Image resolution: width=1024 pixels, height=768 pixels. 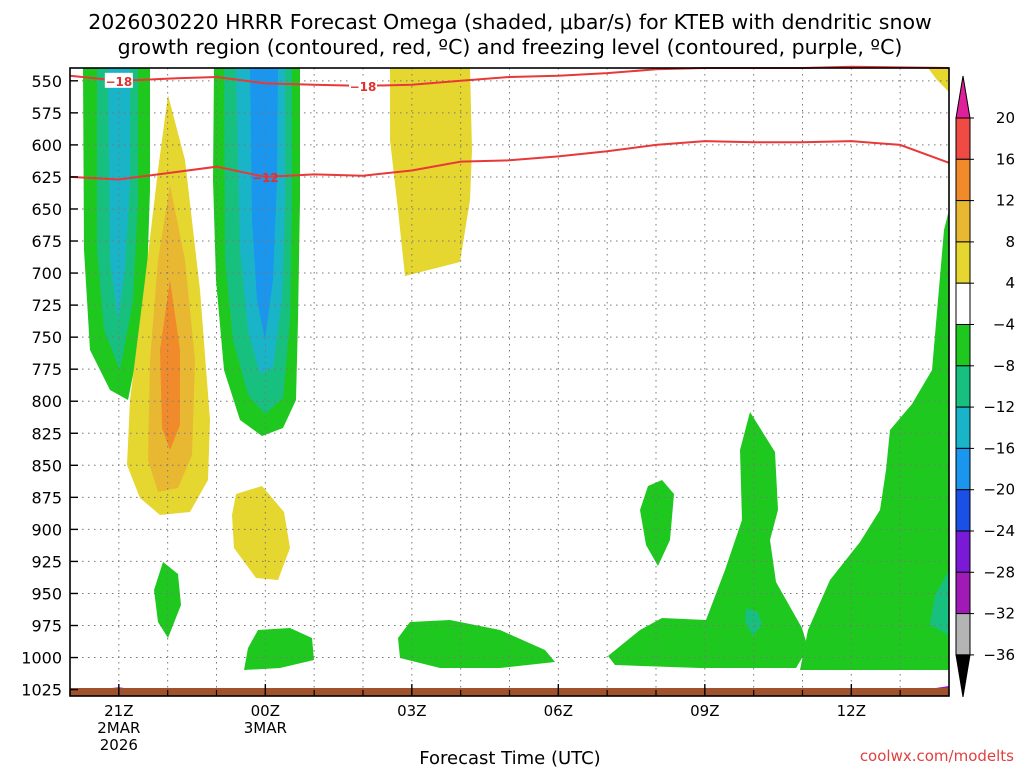 What do you see at coordinates (119, 745) in the screenshot?
I see `x-tick-label: 2026` at bounding box center [119, 745].